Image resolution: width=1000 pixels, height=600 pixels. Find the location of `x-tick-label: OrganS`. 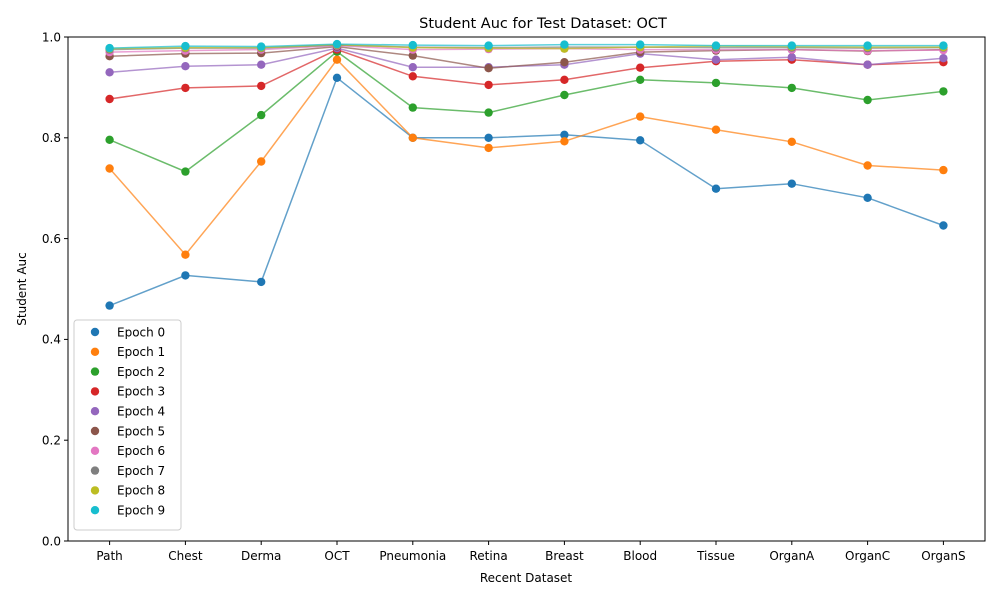

x-tick-label: OrganS is located at coordinates (943, 556).